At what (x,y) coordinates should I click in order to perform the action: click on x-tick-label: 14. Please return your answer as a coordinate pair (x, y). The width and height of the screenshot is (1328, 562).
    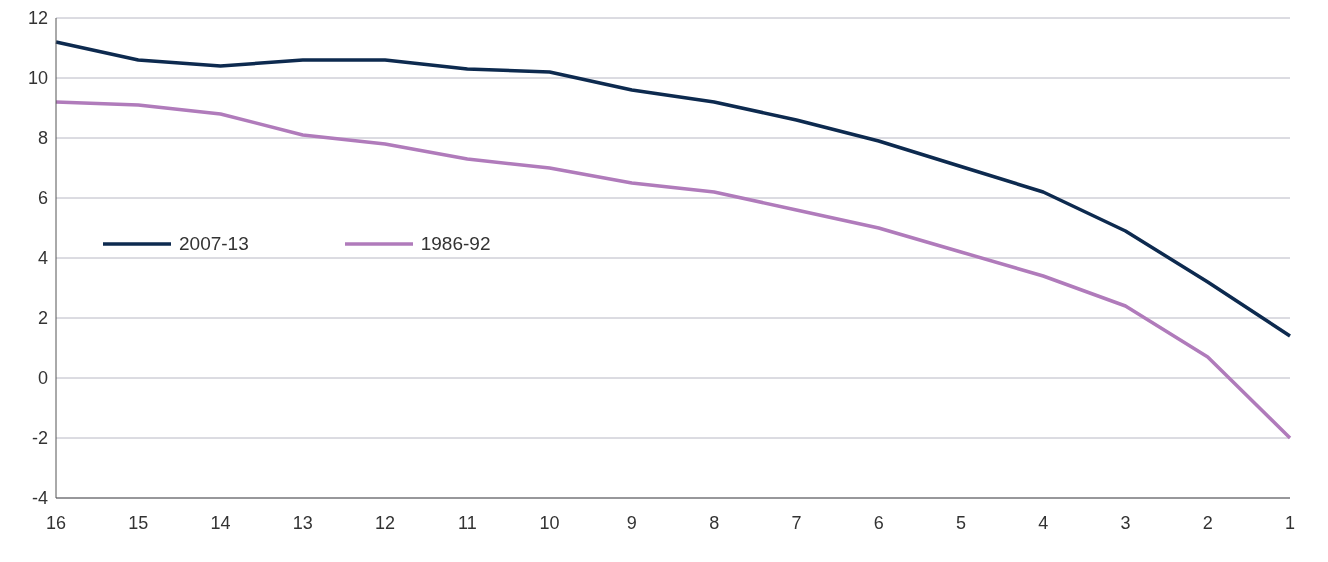
    Looking at the image, I should click on (220, 522).